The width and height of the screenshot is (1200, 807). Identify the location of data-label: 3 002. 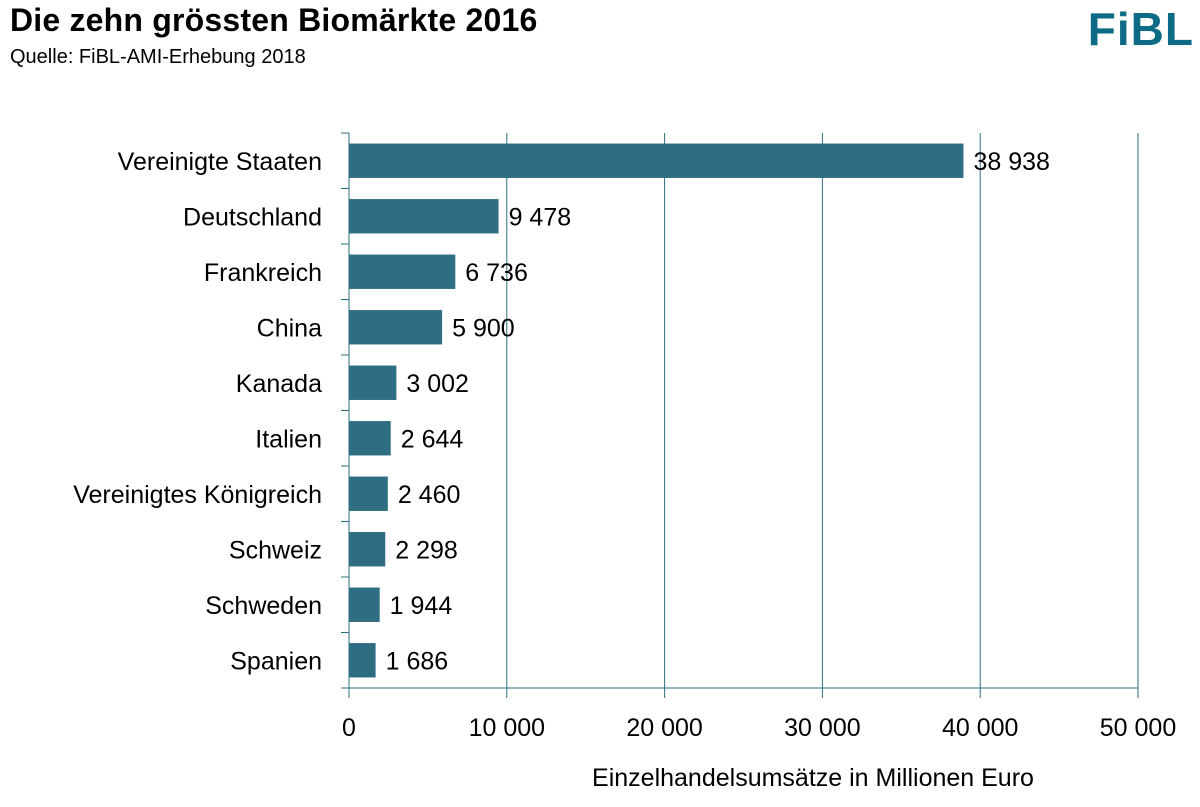
(437, 384).